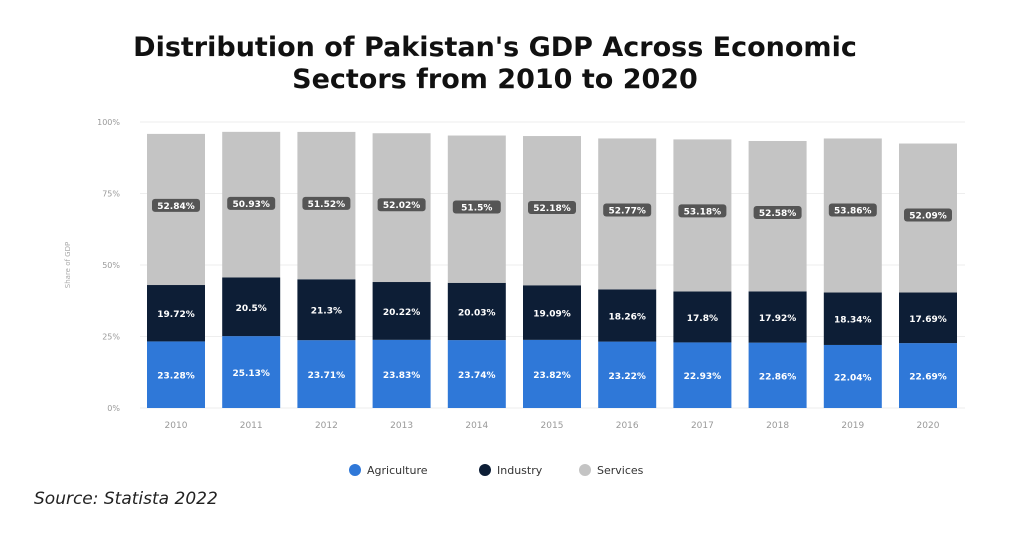 The width and height of the screenshot is (1024, 538). What do you see at coordinates (111, 265) in the screenshot?
I see `y-tick-label: 50%` at bounding box center [111, 265].